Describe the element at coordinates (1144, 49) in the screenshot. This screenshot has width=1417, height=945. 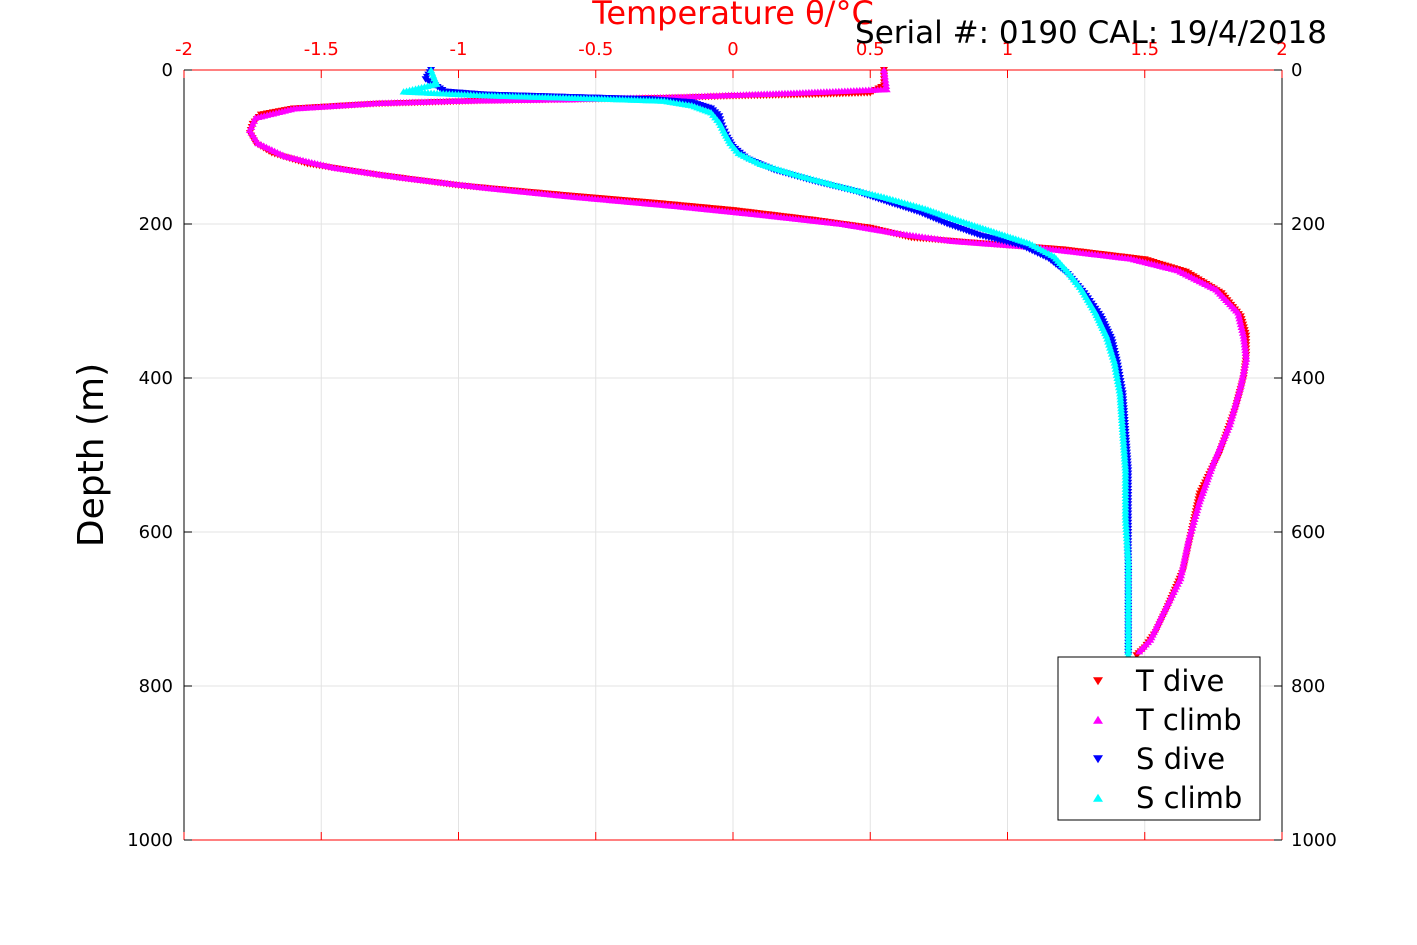
I see `x-tick-label: 1.5` at that location.